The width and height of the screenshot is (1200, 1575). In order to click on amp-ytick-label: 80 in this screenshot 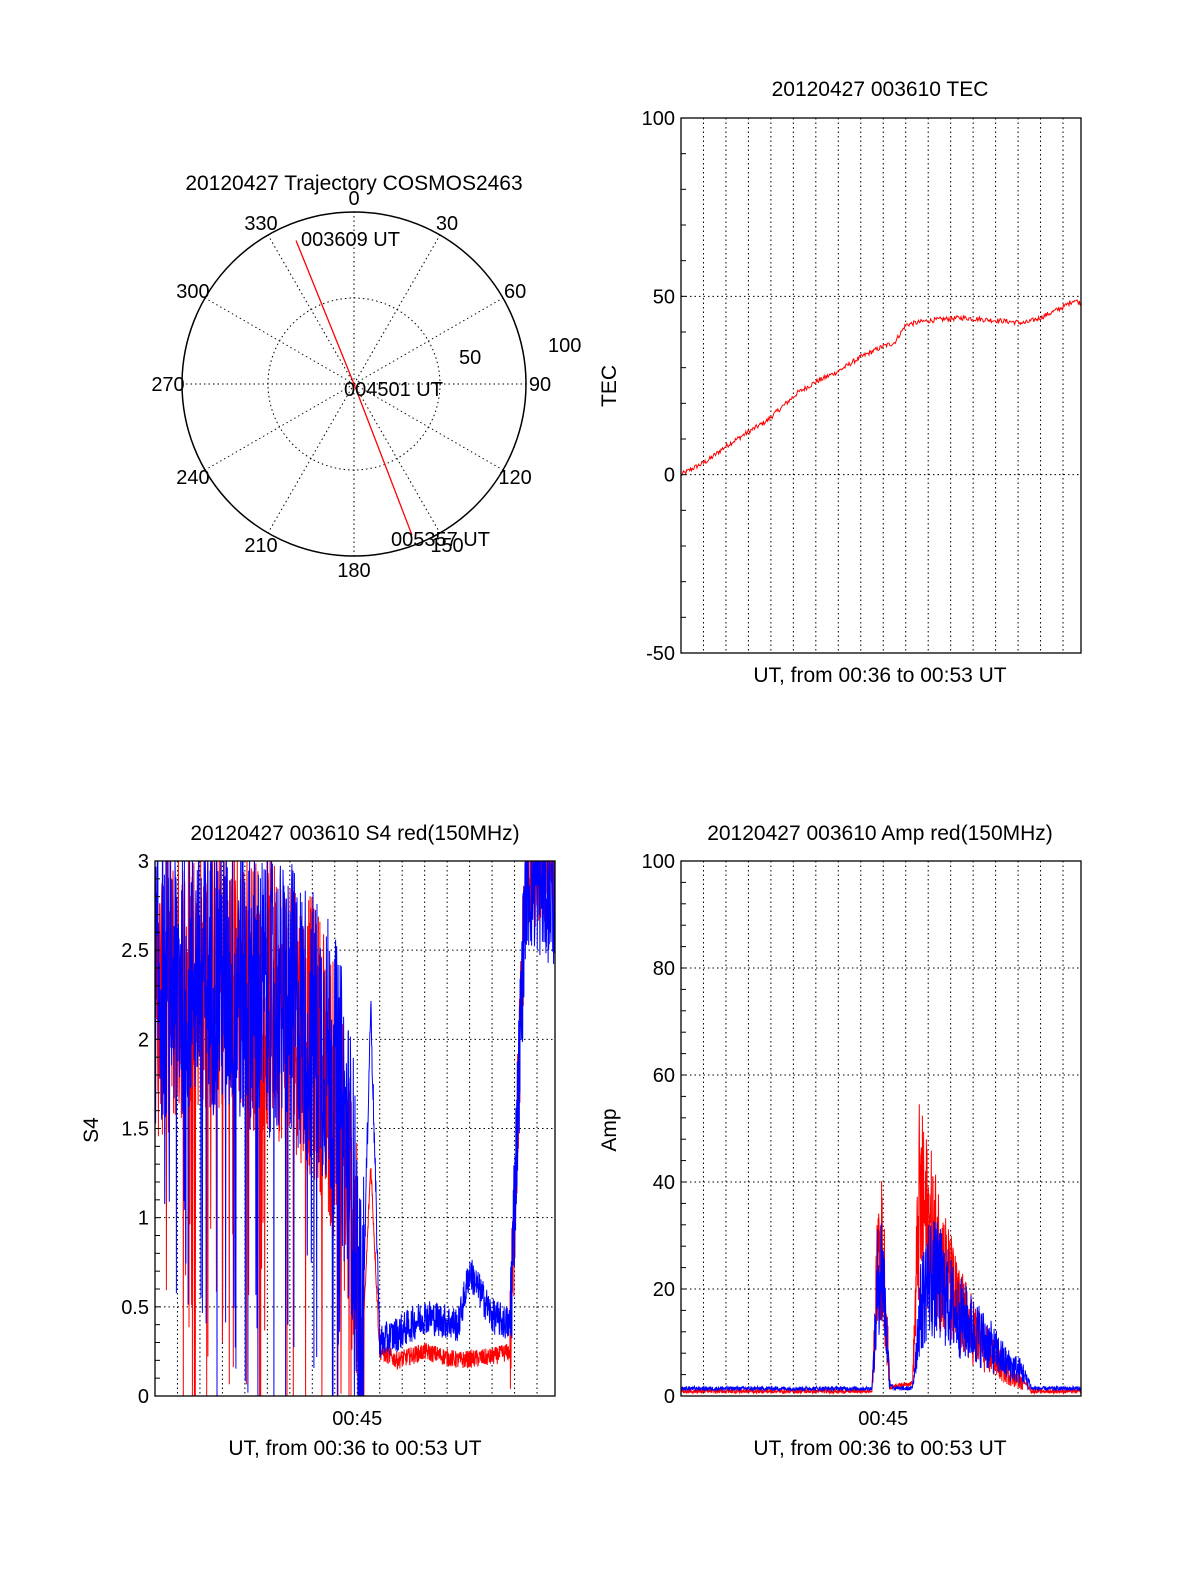, I will do `click(664, 969)`.